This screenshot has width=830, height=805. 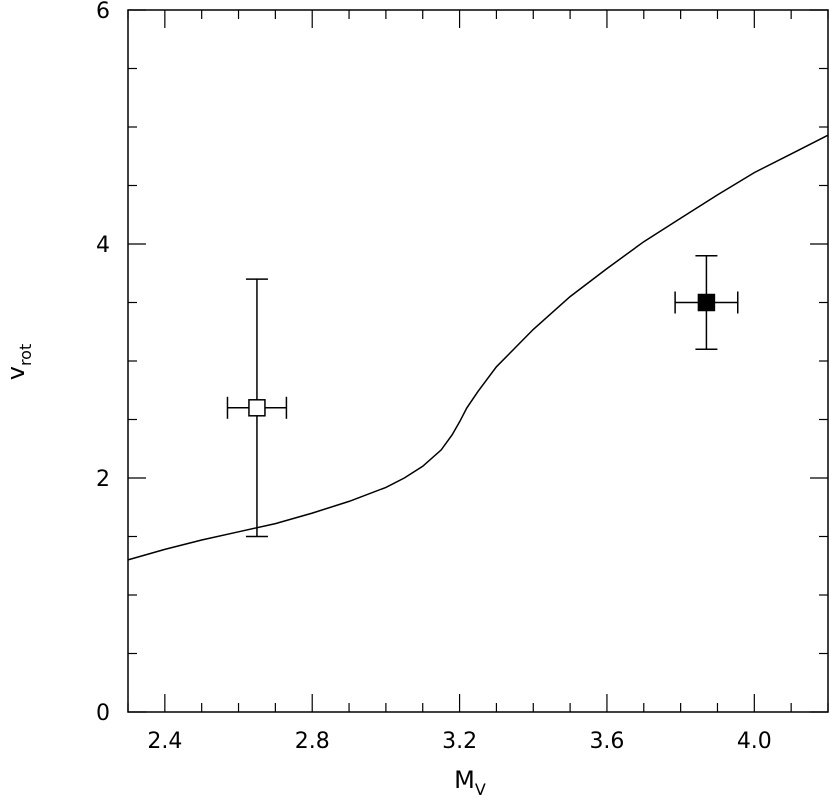 What do you see at coordinates (25, 355) in the screenshot?
I see `y-axis-label-sub: rot` at bounding box center [25, 355].